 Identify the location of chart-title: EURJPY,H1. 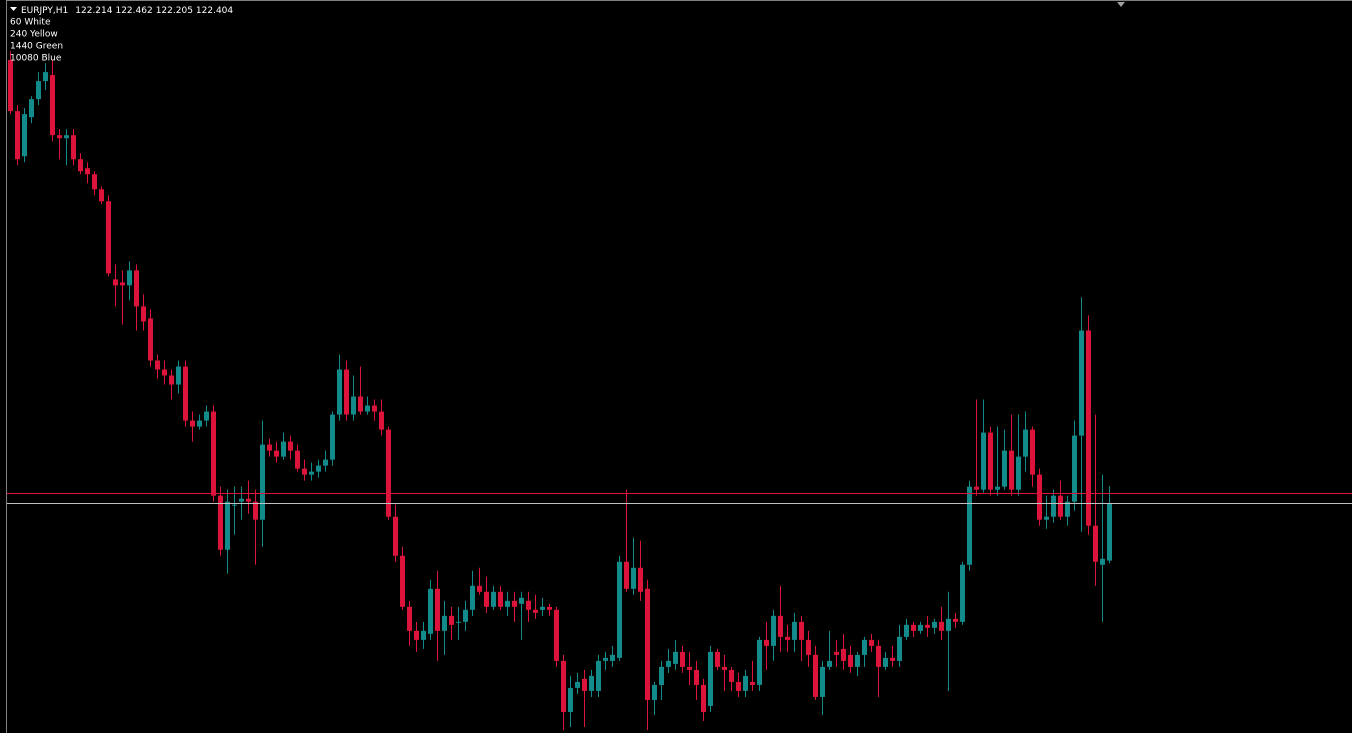
(44, 11).